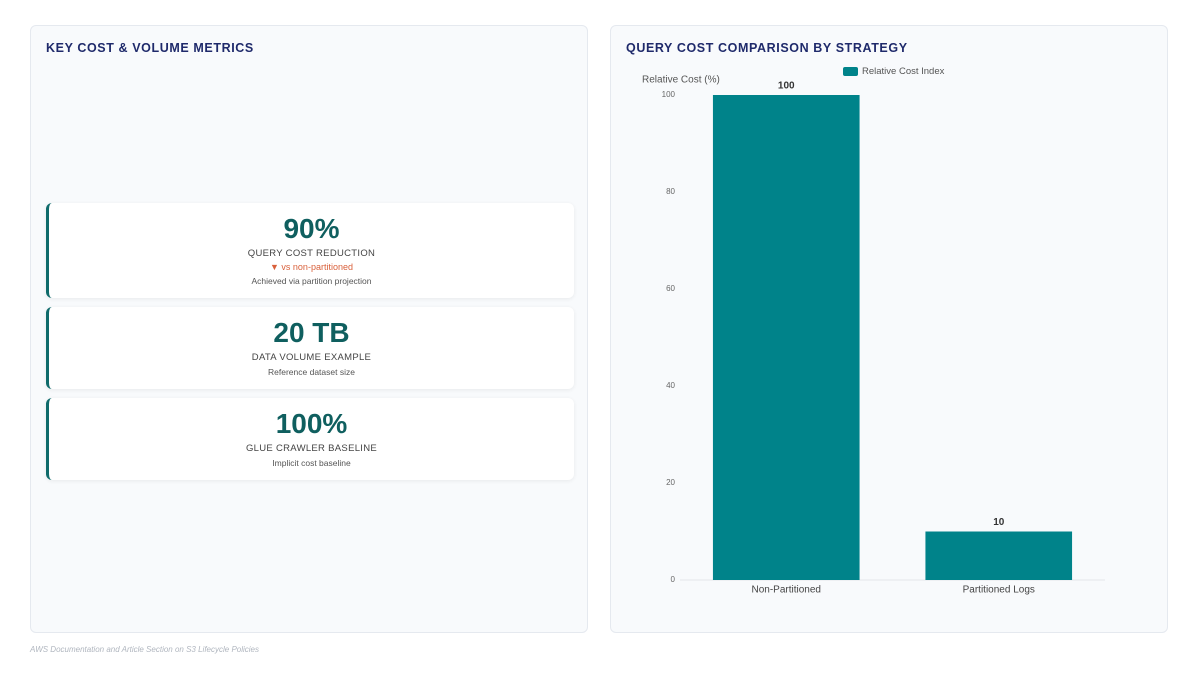 The height and width of the screenshot is (675, 1200). I want to click on metric-value: 20 TB, so click(311, 332).